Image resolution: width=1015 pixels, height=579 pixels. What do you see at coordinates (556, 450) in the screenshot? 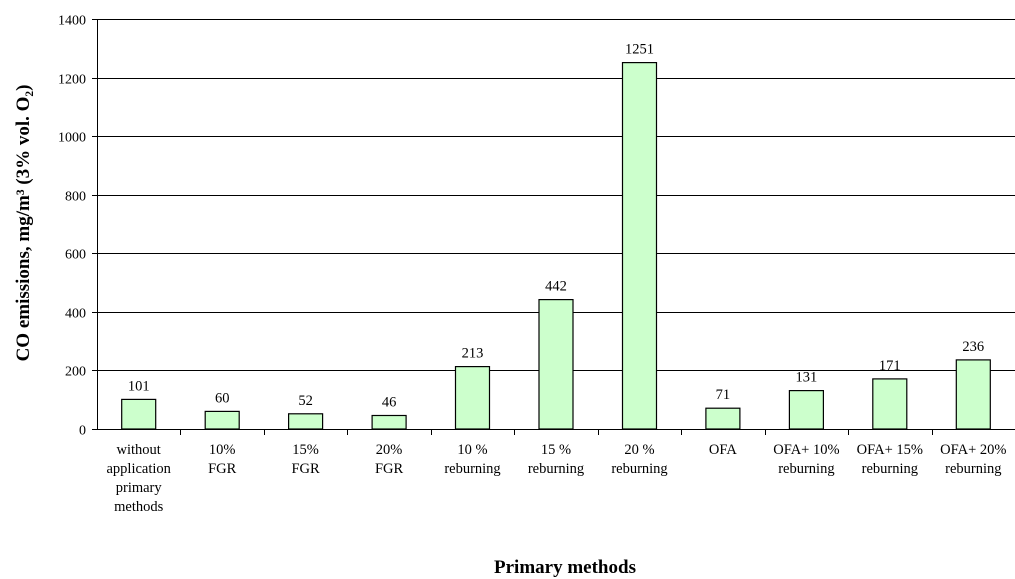
I see `x-category-label-line: 15 %` at bounding box center [556, 450].